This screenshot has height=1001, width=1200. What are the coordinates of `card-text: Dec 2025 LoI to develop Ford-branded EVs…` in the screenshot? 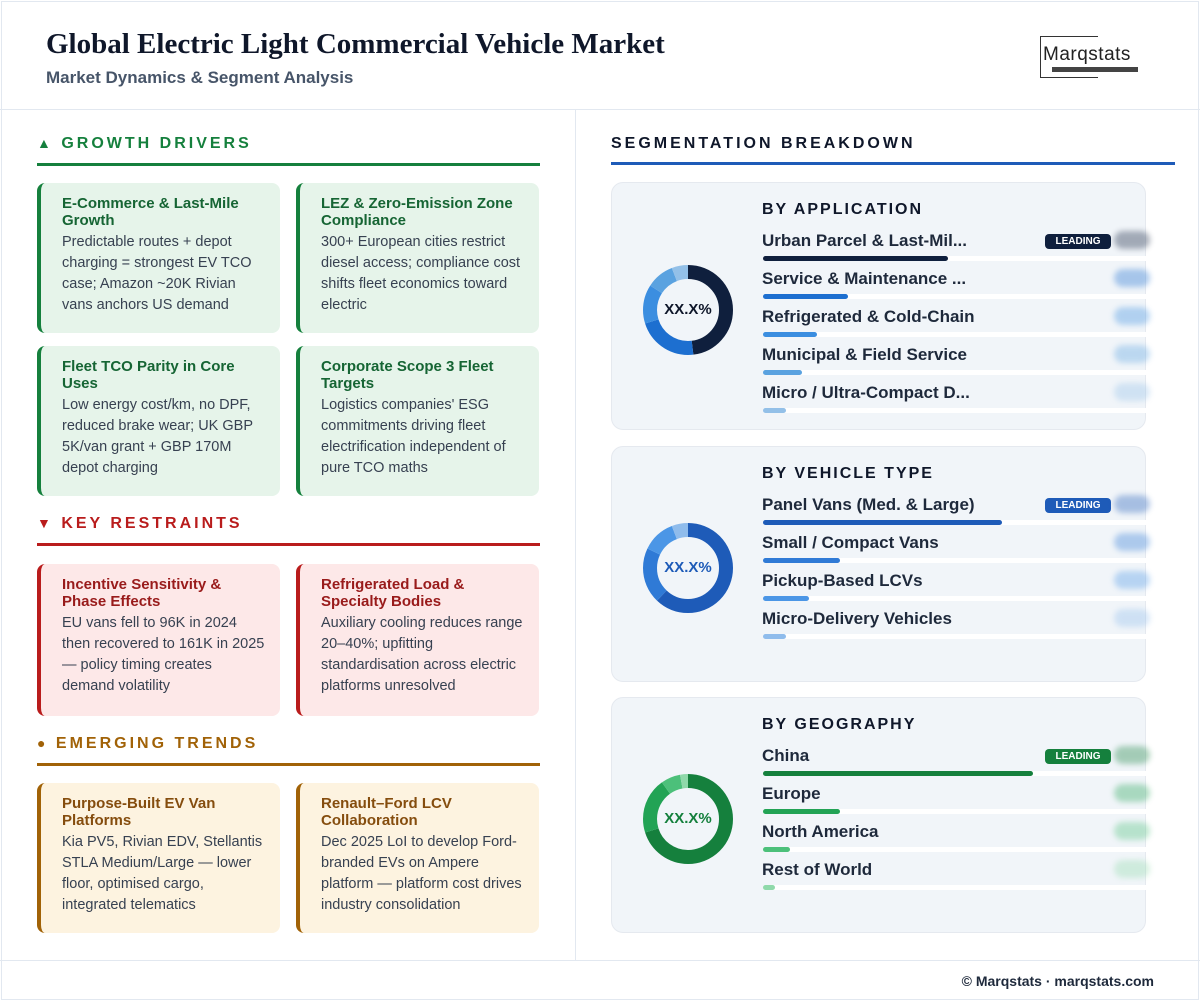 It's located at (421, 873).